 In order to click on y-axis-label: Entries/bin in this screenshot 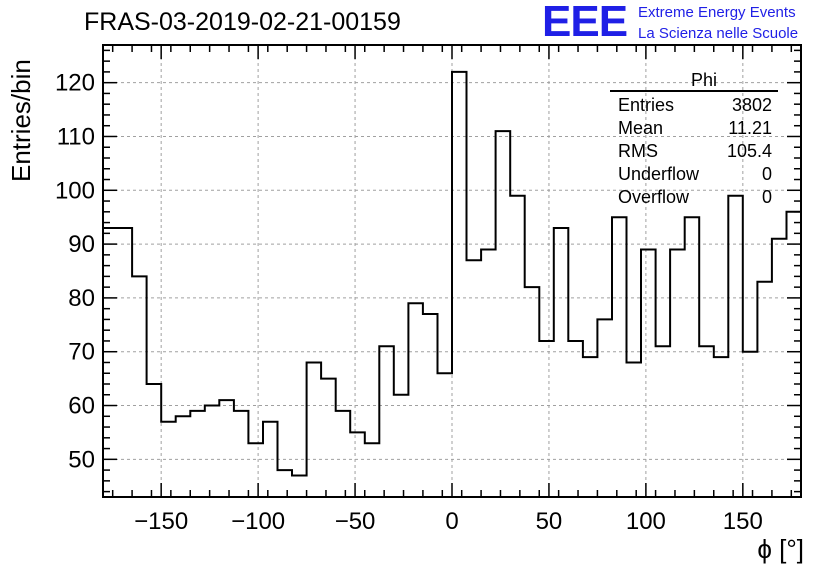, I will do `click(21, 120)`.